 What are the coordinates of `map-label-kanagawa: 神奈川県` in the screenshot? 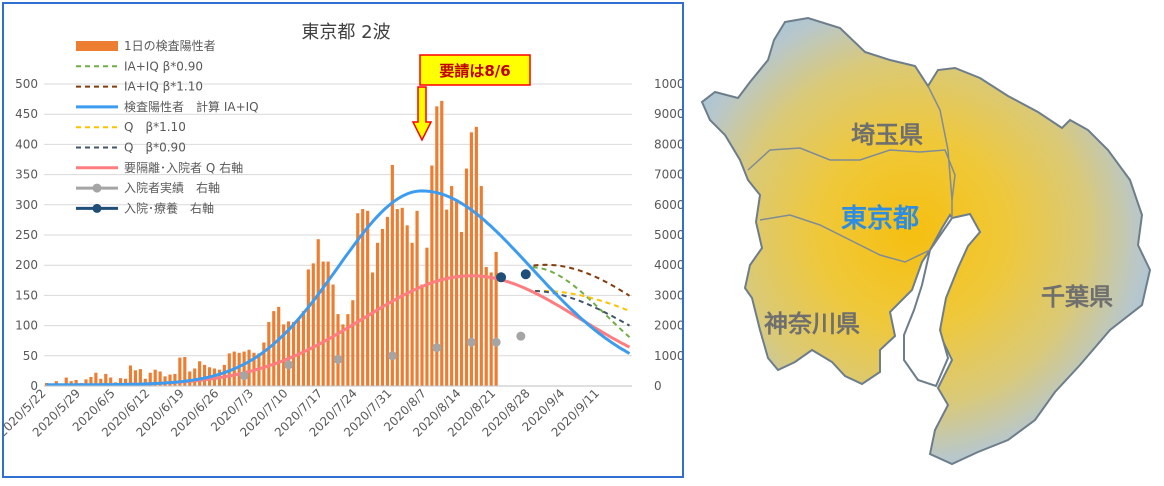 It's located at (812, 324).